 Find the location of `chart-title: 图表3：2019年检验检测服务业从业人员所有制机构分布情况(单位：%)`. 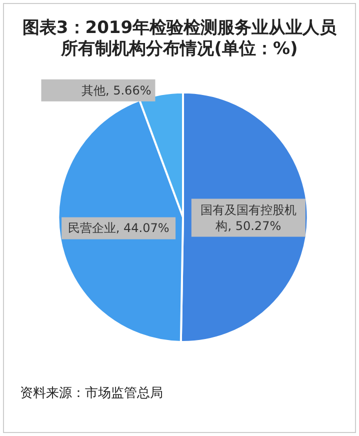

chart-title: 图表3：2019年检验检测服务业从业人员所有制机构分布情况(单位：%) is located at coordinates (179, 39).